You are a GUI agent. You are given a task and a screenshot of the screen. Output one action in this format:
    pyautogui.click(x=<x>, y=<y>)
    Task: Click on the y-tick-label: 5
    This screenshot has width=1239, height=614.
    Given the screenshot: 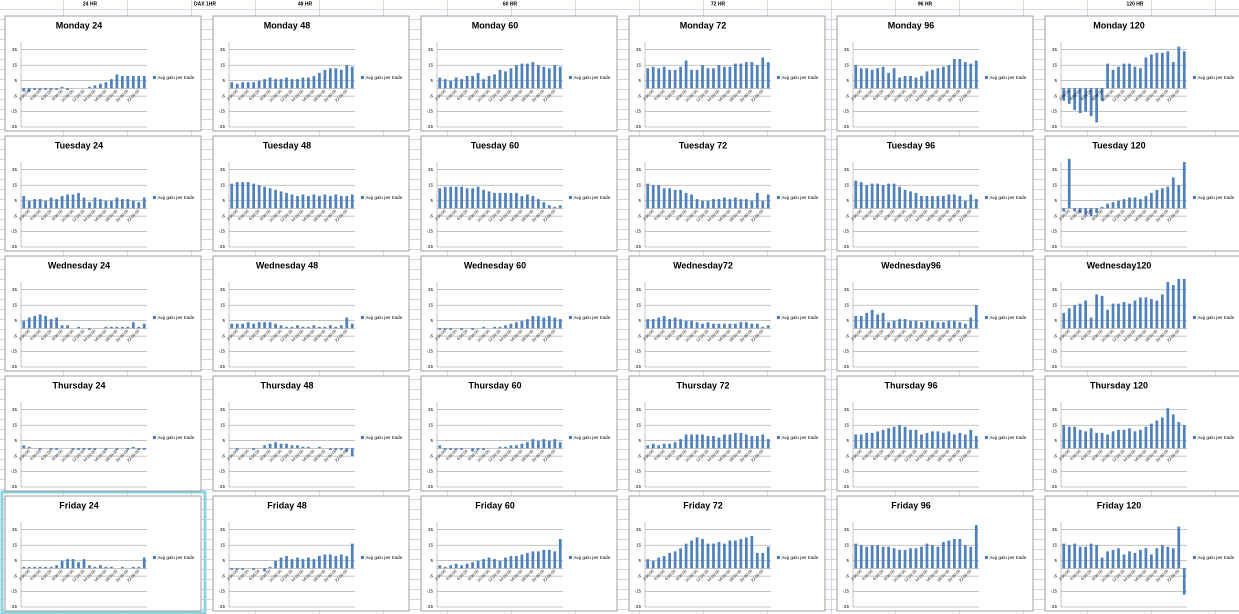 What is the action you would take?
    pyautogui.click(x=431, y=200)
    